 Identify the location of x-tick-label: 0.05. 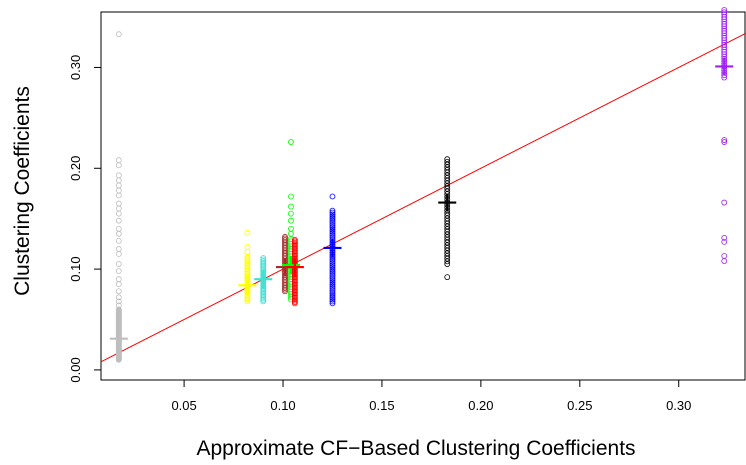
(183, 405).